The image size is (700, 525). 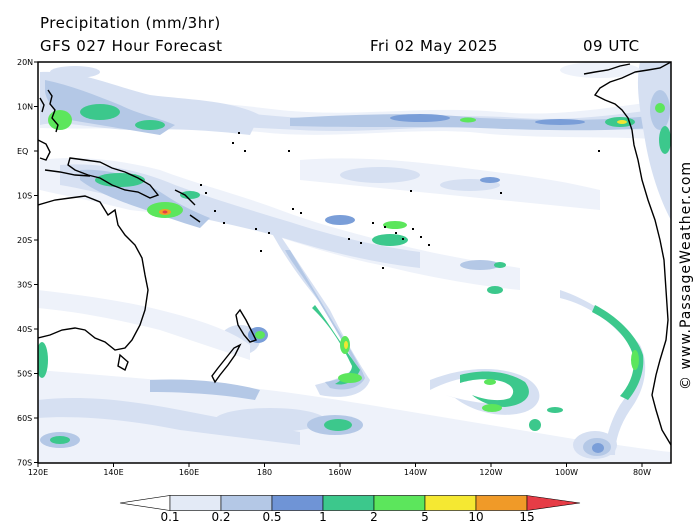 What do you see at coordinates (189, 472) in the screenshot?
I see `lon-label: 160E` at bounding box center [189, 472].